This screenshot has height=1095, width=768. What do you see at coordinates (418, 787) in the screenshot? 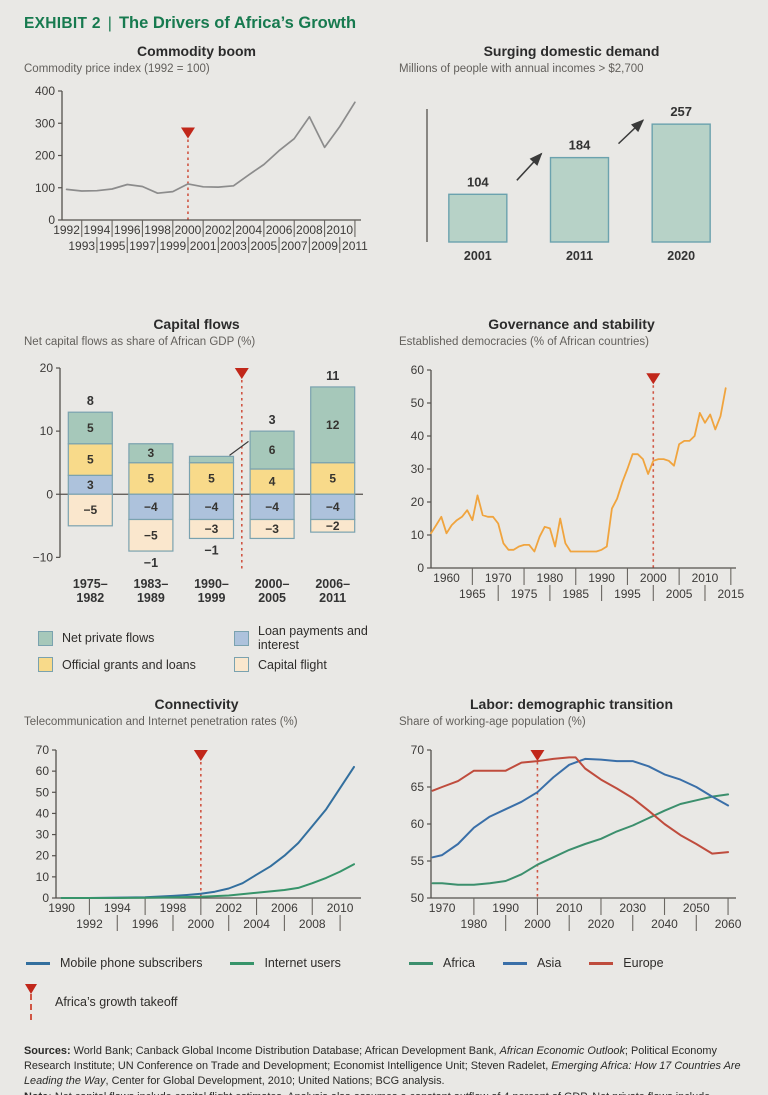
I see `svg-text: 65` at bounding box center [418, 787].